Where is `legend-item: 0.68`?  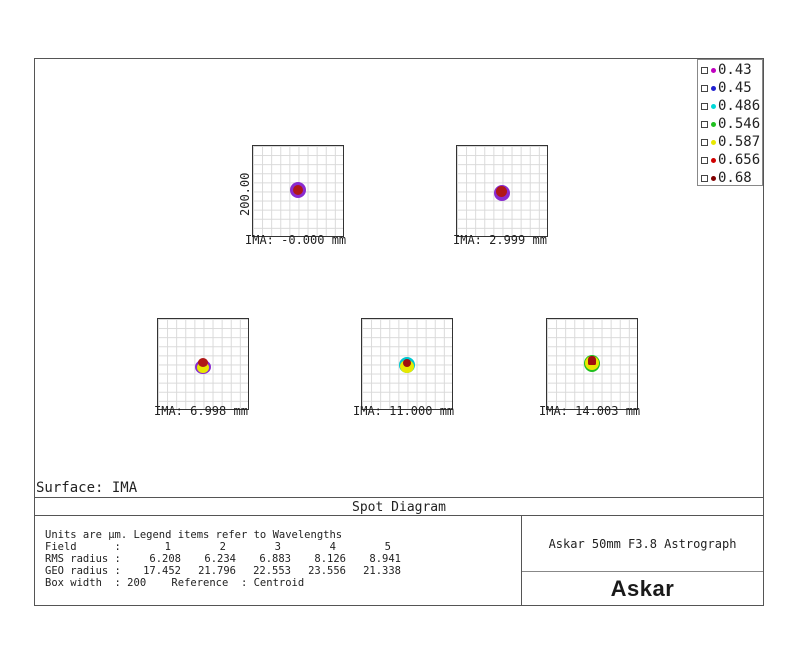
legend-item: 0.68 is located at coordinates (726, 178).